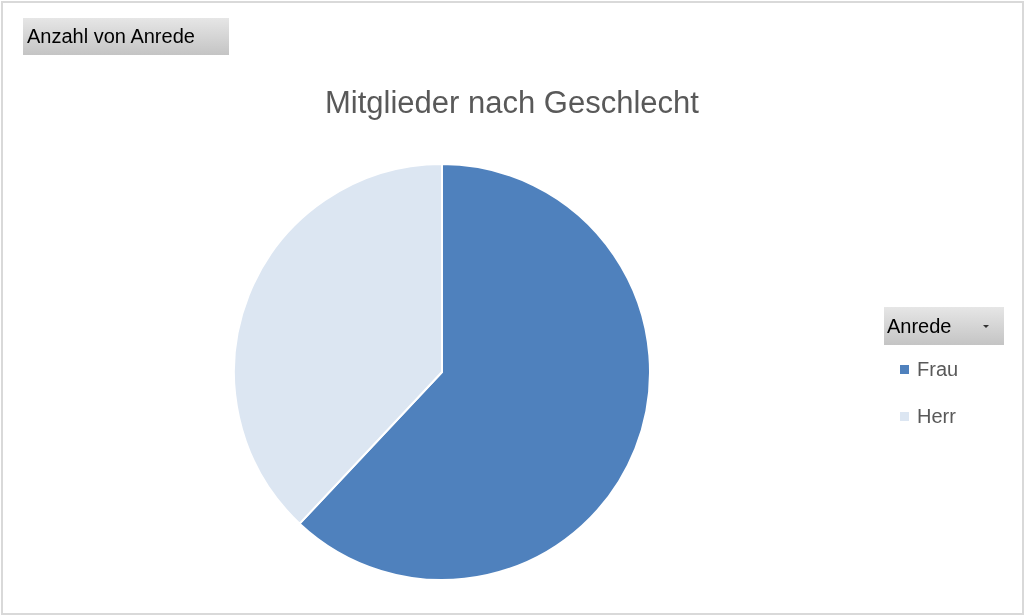 The height and width of the screenshot is (615, 1024). I want to click on legend-label: Herr, so click(936, 416).